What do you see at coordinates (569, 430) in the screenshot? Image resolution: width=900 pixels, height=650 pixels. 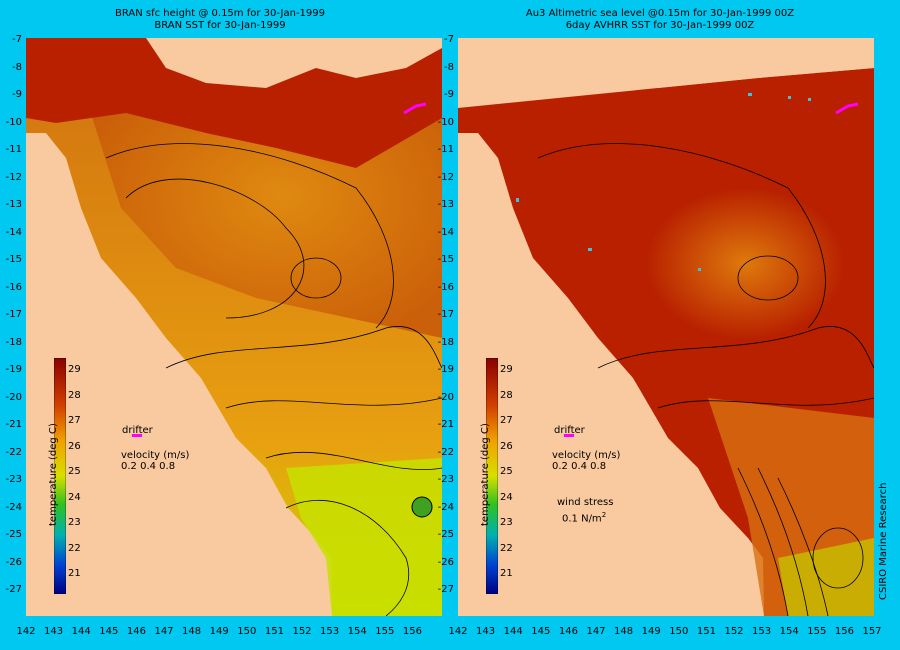 I see `drifter-key-right: drifter` at bounding box center [569, 430].